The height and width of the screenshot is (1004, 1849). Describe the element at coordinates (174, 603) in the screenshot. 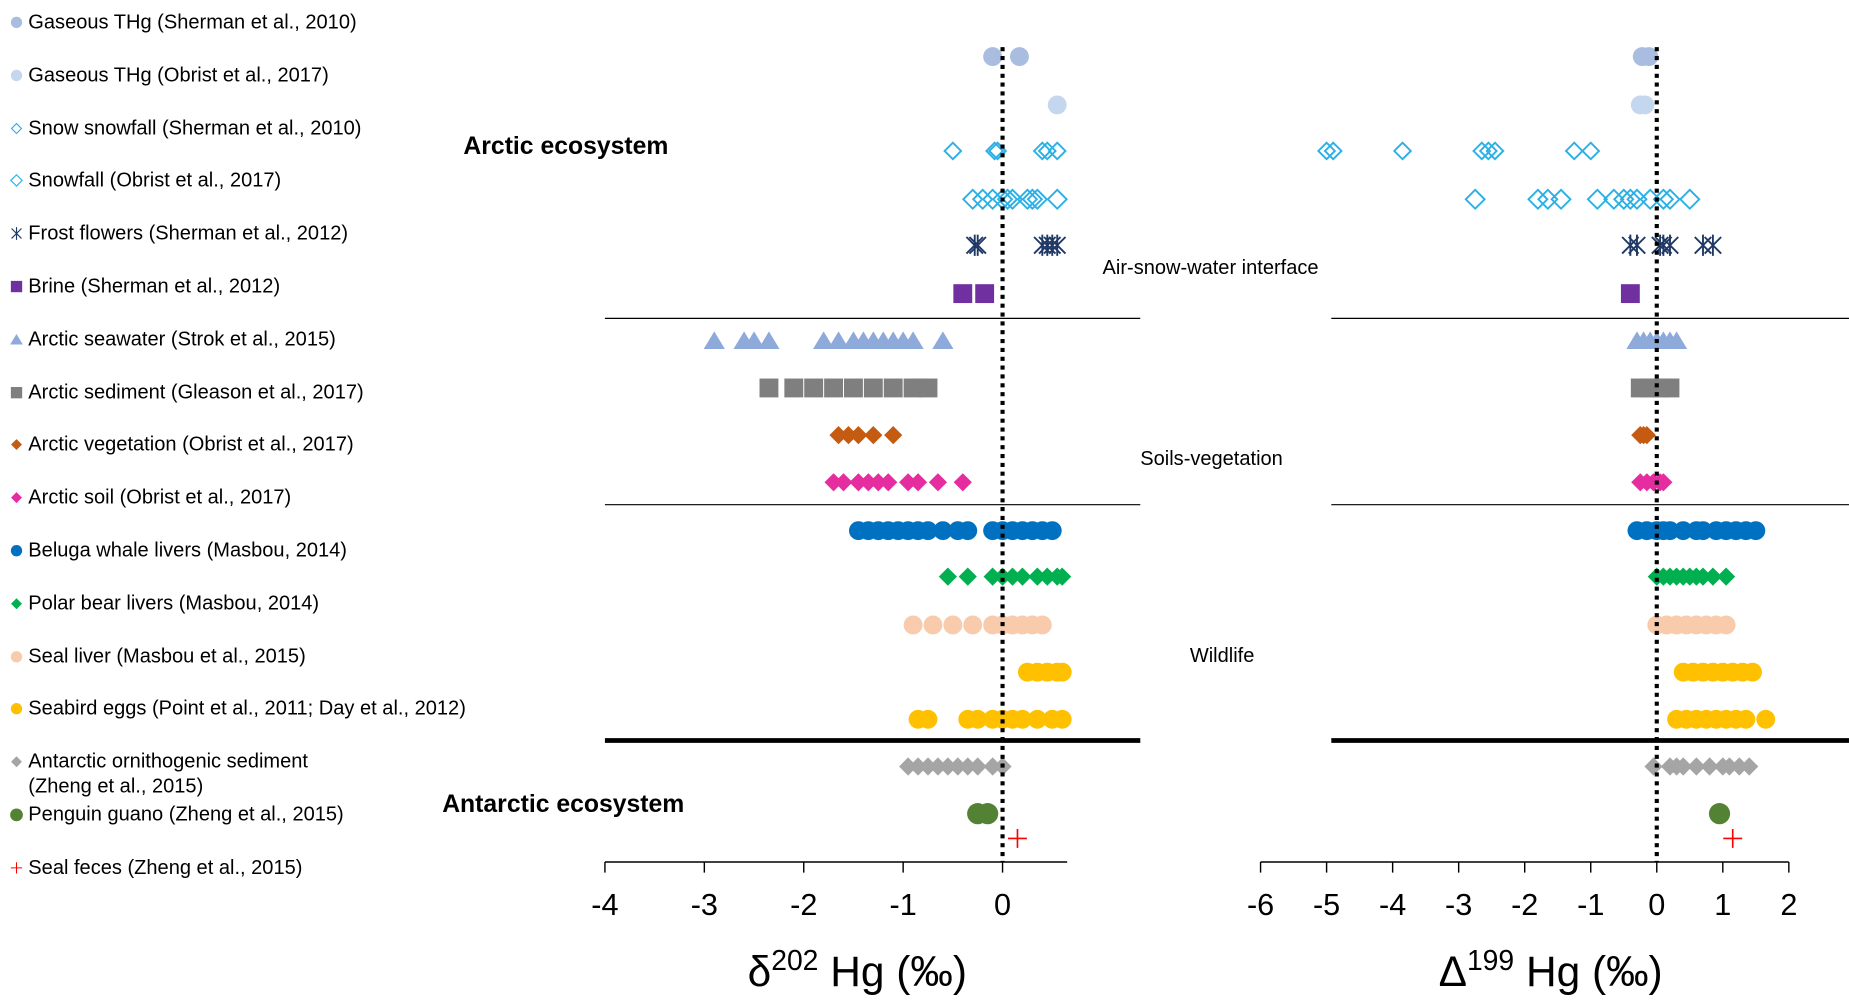

I see `legend-label: Polar bear livers (Masbou, 2014)` at that location.